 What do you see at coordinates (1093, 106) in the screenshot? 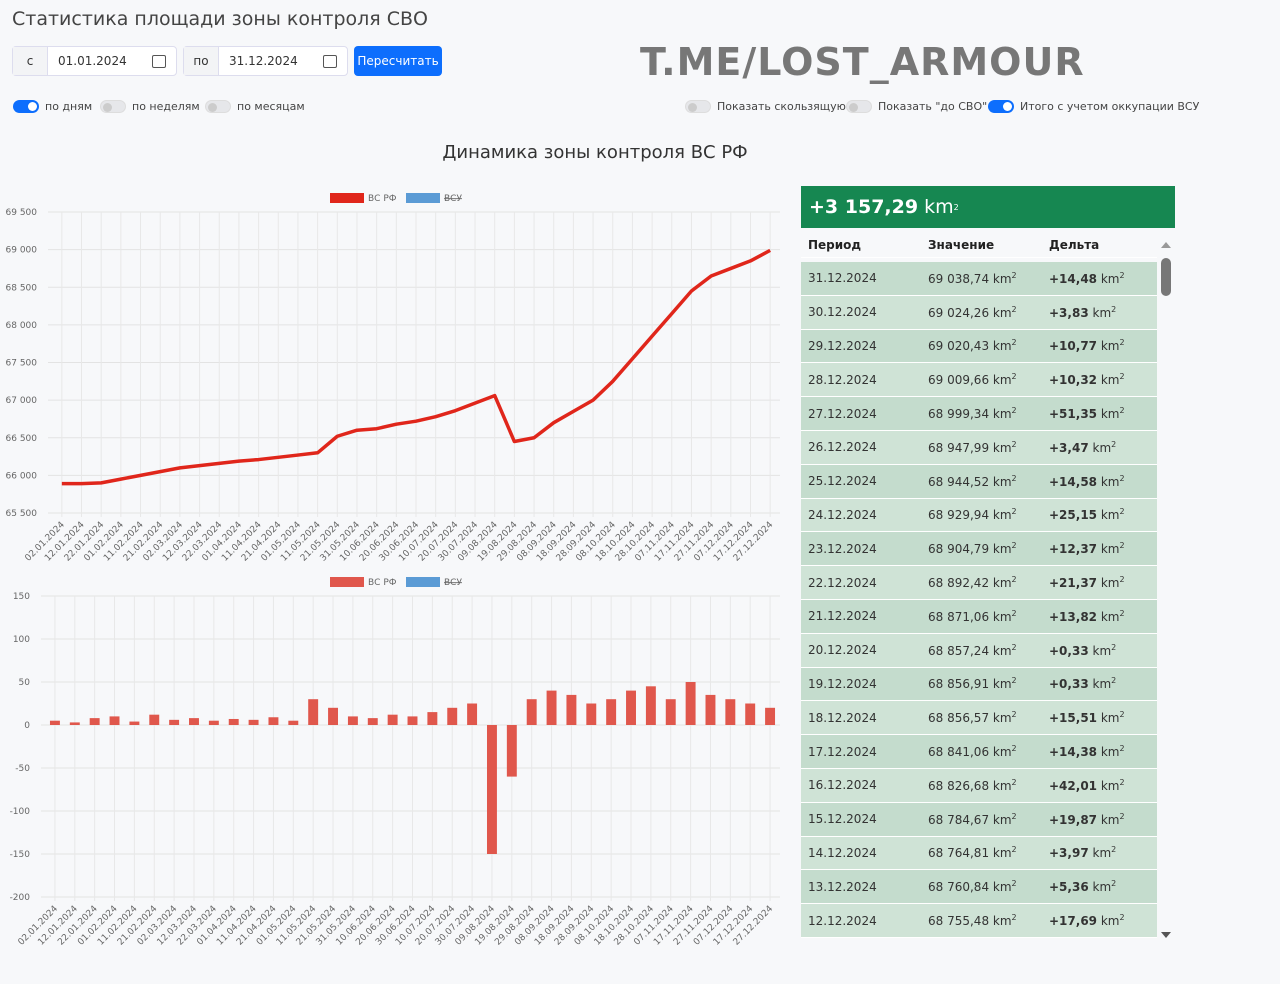
I see `toggle: Итого с учетом оккупации ВСУ` at bounding box center [1093, 106].